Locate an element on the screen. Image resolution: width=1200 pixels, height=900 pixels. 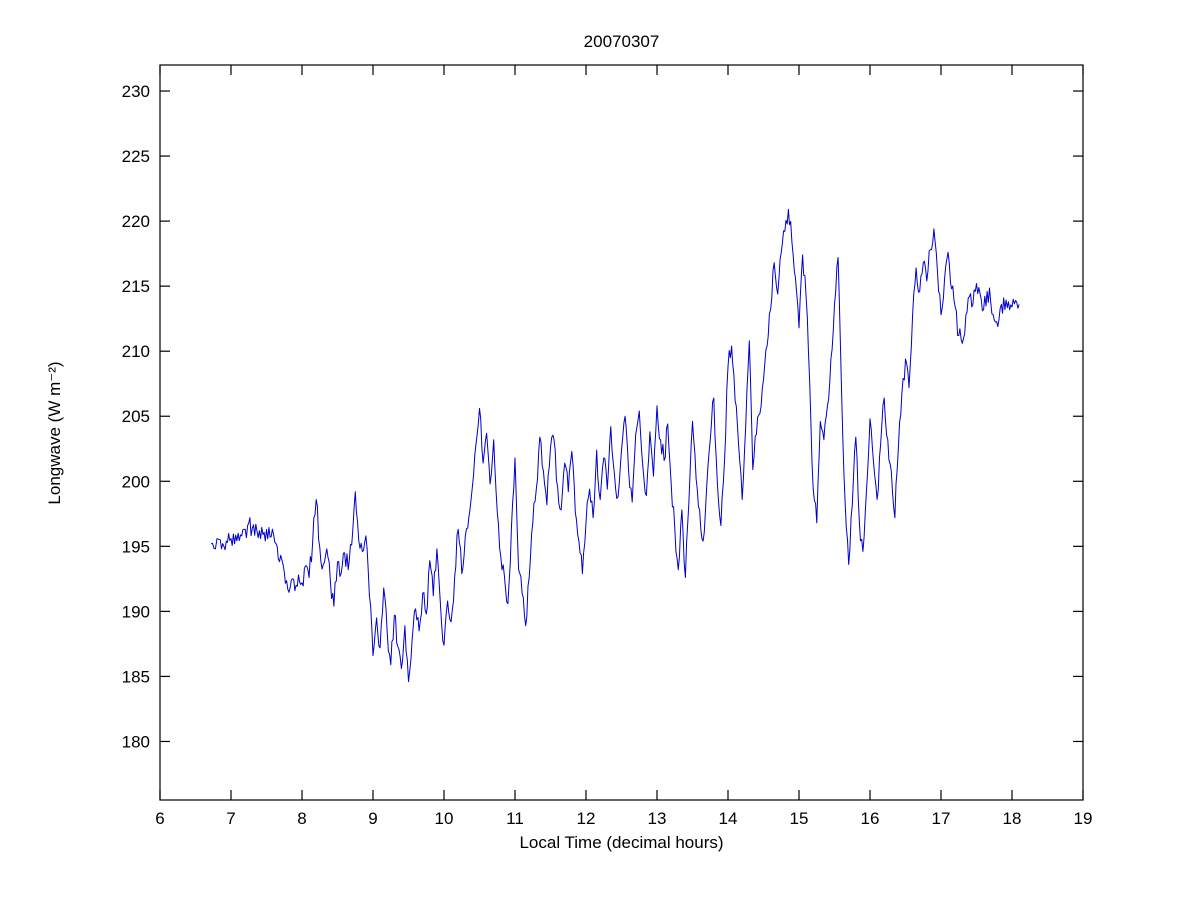
x-tick-label: 7 is located at coordinates (230, 818).